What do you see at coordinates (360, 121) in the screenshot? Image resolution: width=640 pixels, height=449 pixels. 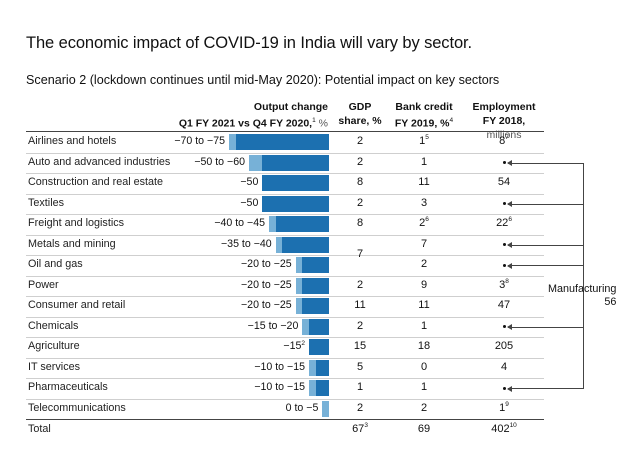 I see `header-gdp-line2: share, %` at bounding box center [360, 121].